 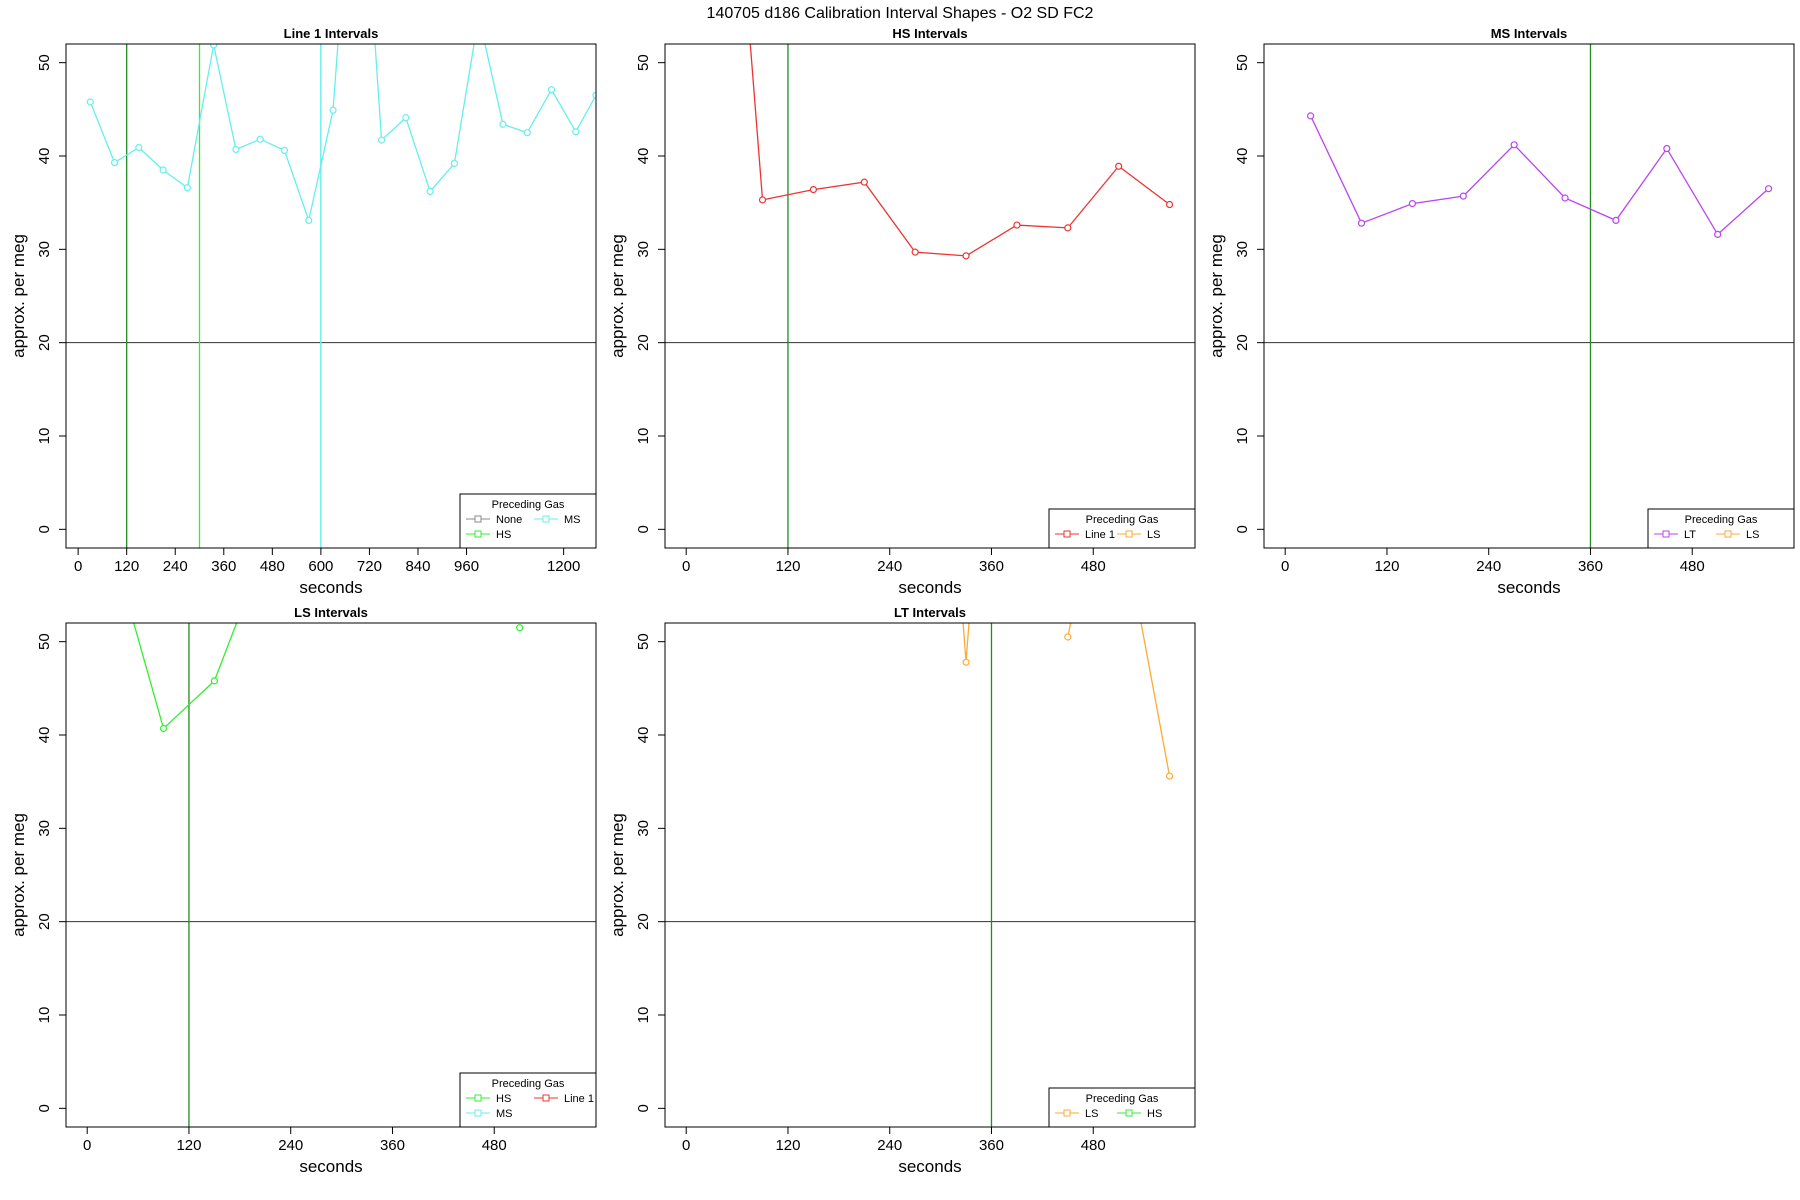 What do you see at coordinates (369, 566) in the screenshot?
I see `x-tick-label: 720` at bounding box center [369, 566].